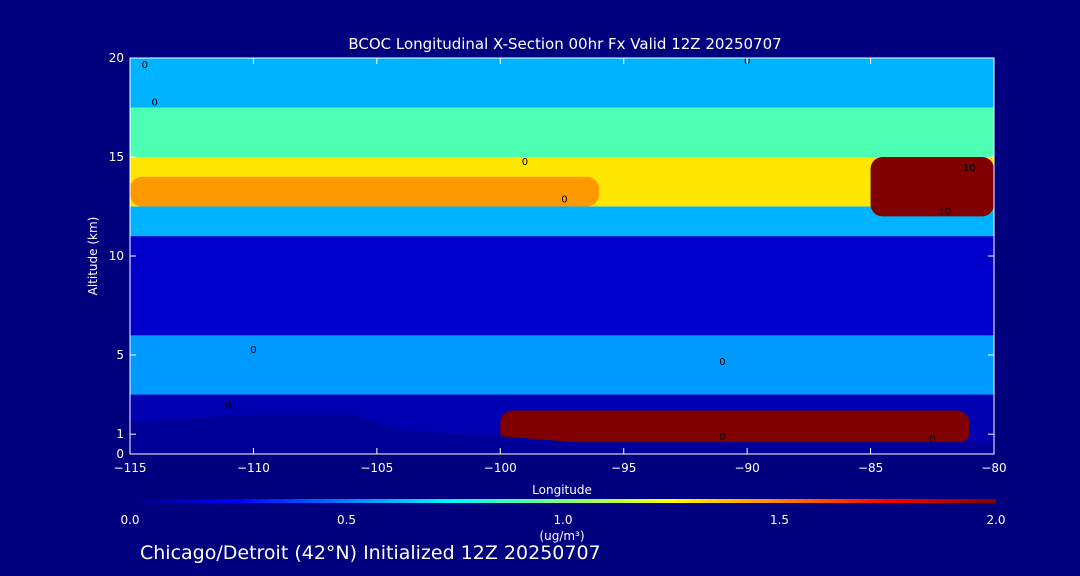  What do you see at coordinates (995, 520) in the screenshot?
I see `colorbar-tick-label: 2.0` at bounding box center [995, 520].